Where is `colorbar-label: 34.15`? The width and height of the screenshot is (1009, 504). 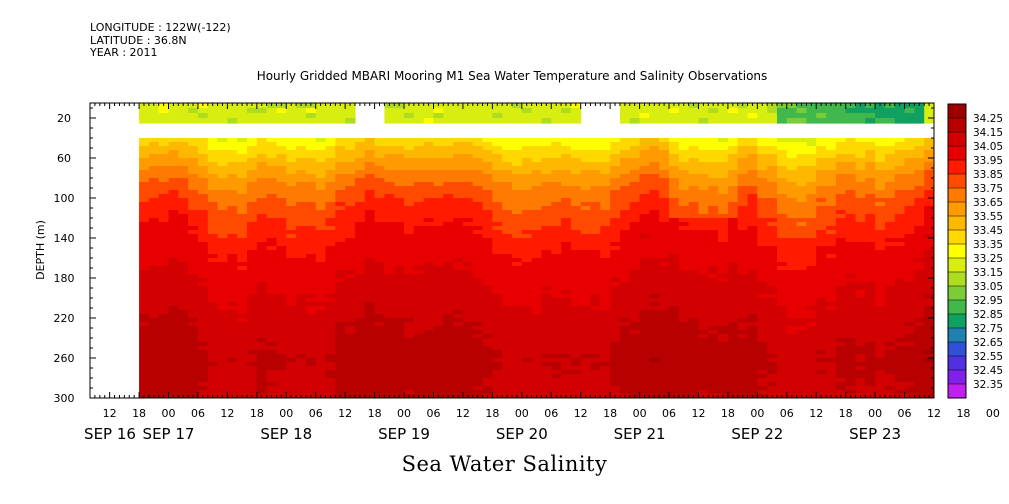
colorbar-label: 34.15 is located at coordinates (988, 133).